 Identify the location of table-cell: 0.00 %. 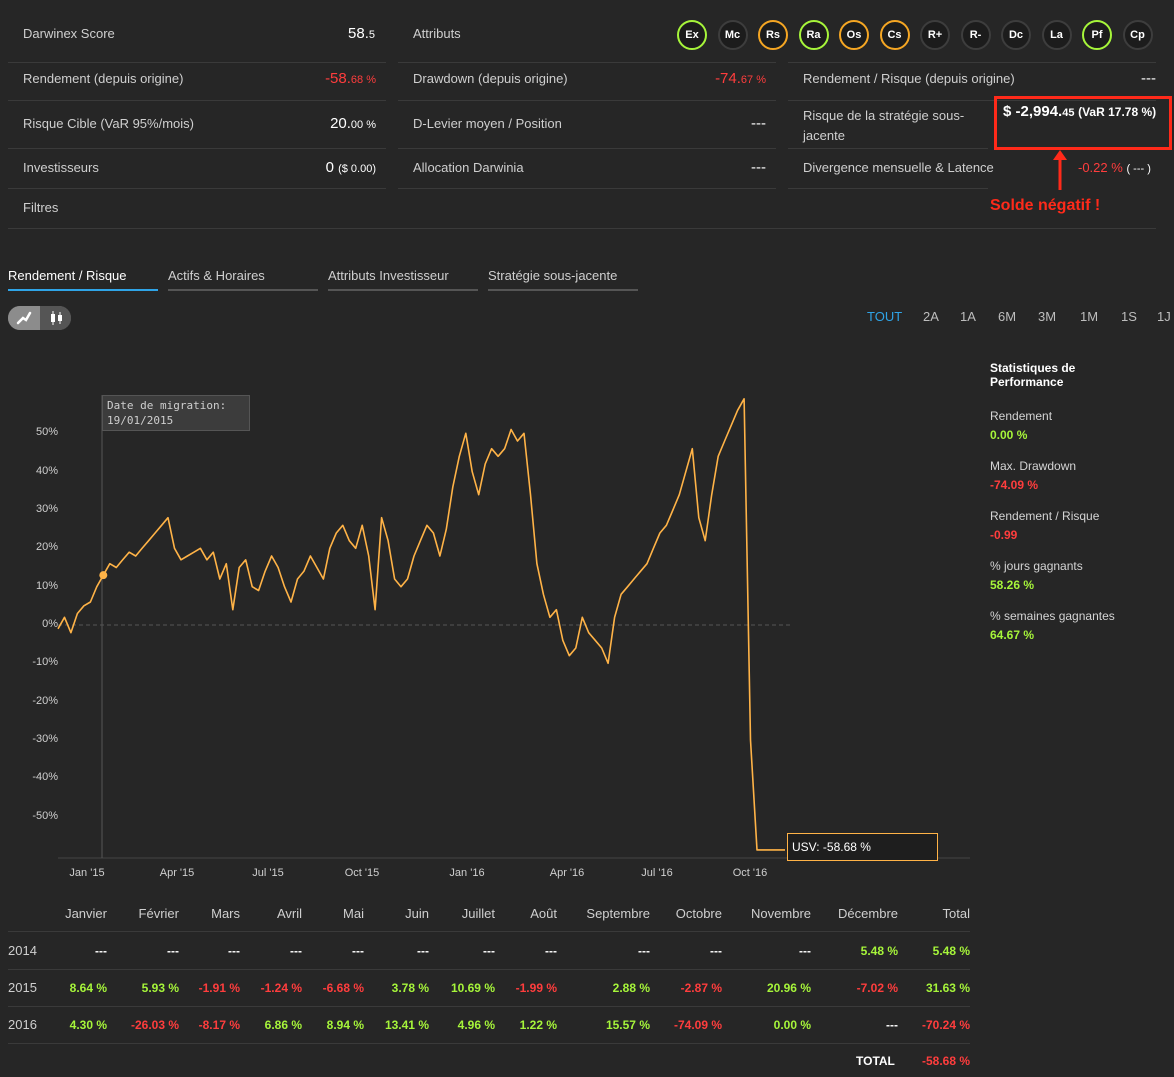
(792, 1025).